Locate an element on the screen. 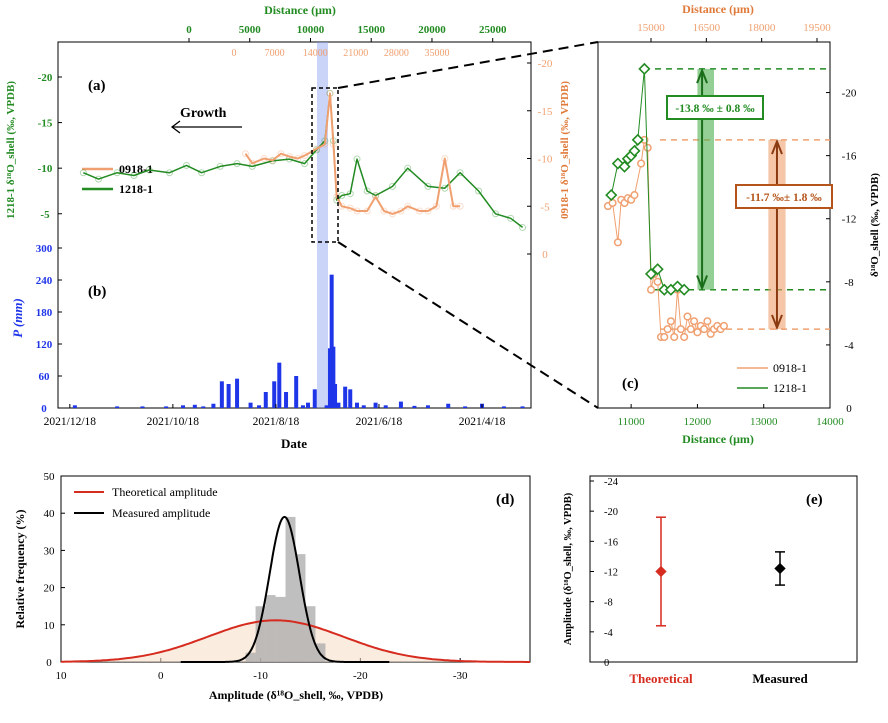 The image size is (888, 723). c-right-tick-label: -4 is located at coordinates (849, 346).